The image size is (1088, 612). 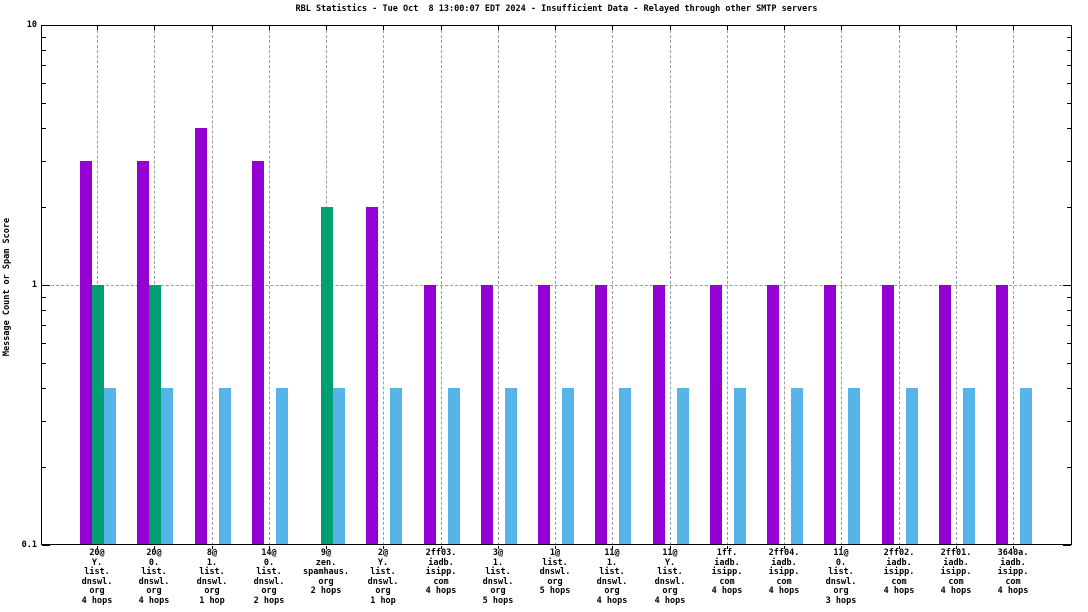 I want to click on x-tick-label: 2ff04. iadb. isipp. com 4 hops, so click(x=784, y=572).